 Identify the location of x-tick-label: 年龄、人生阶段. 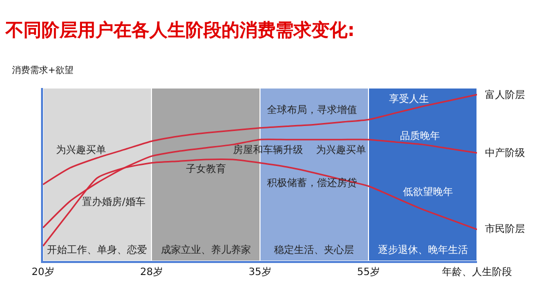
(477, 272).